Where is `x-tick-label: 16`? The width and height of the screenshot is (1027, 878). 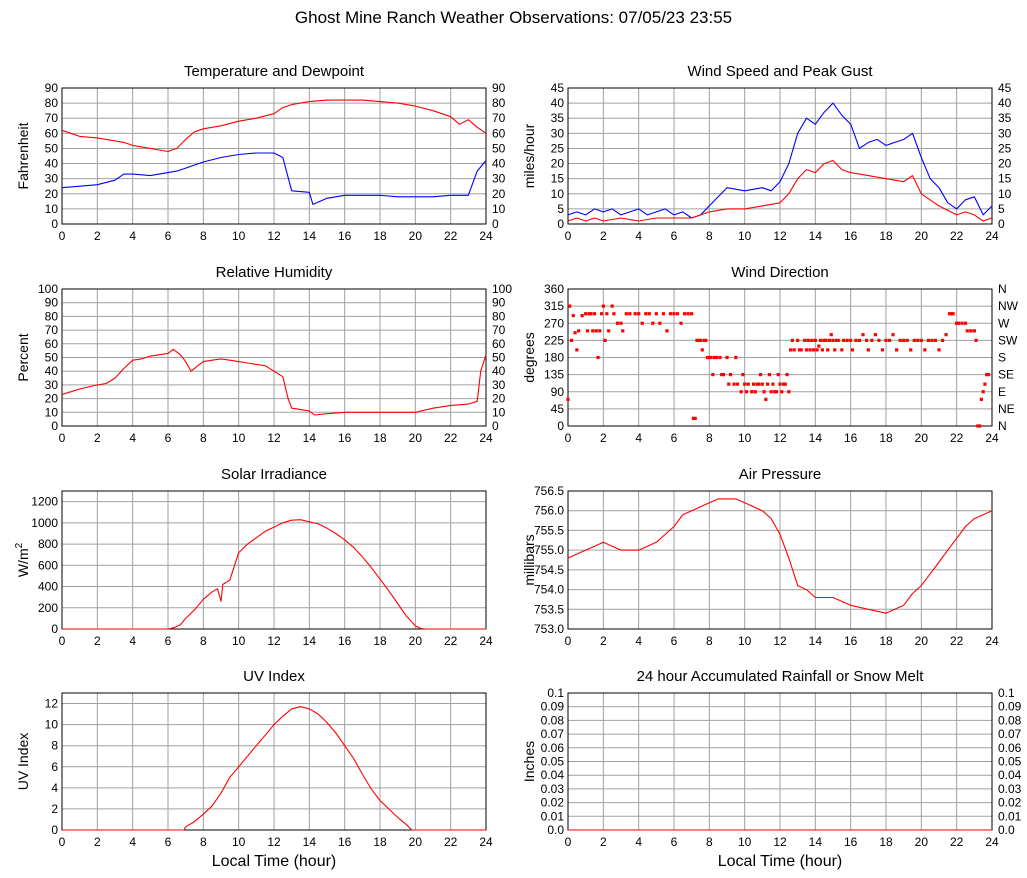 x-tick-label: 16 is located at coordinates (345, 842).